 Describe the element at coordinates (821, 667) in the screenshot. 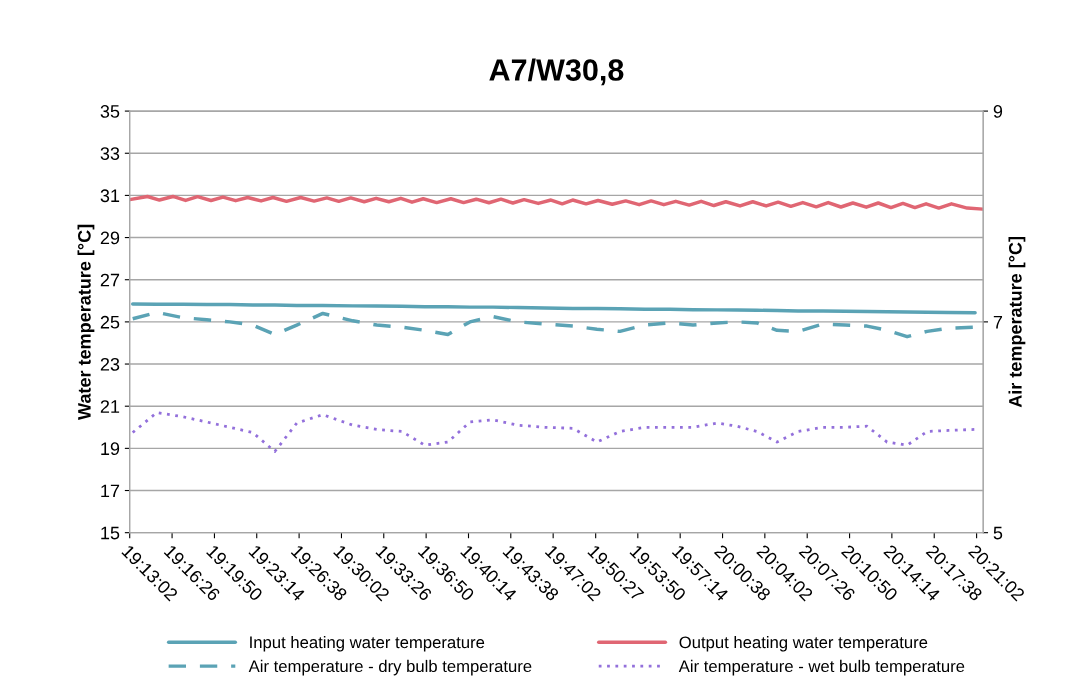

I see `legend-label: Air temperature - wet bulb temperature` at that location.